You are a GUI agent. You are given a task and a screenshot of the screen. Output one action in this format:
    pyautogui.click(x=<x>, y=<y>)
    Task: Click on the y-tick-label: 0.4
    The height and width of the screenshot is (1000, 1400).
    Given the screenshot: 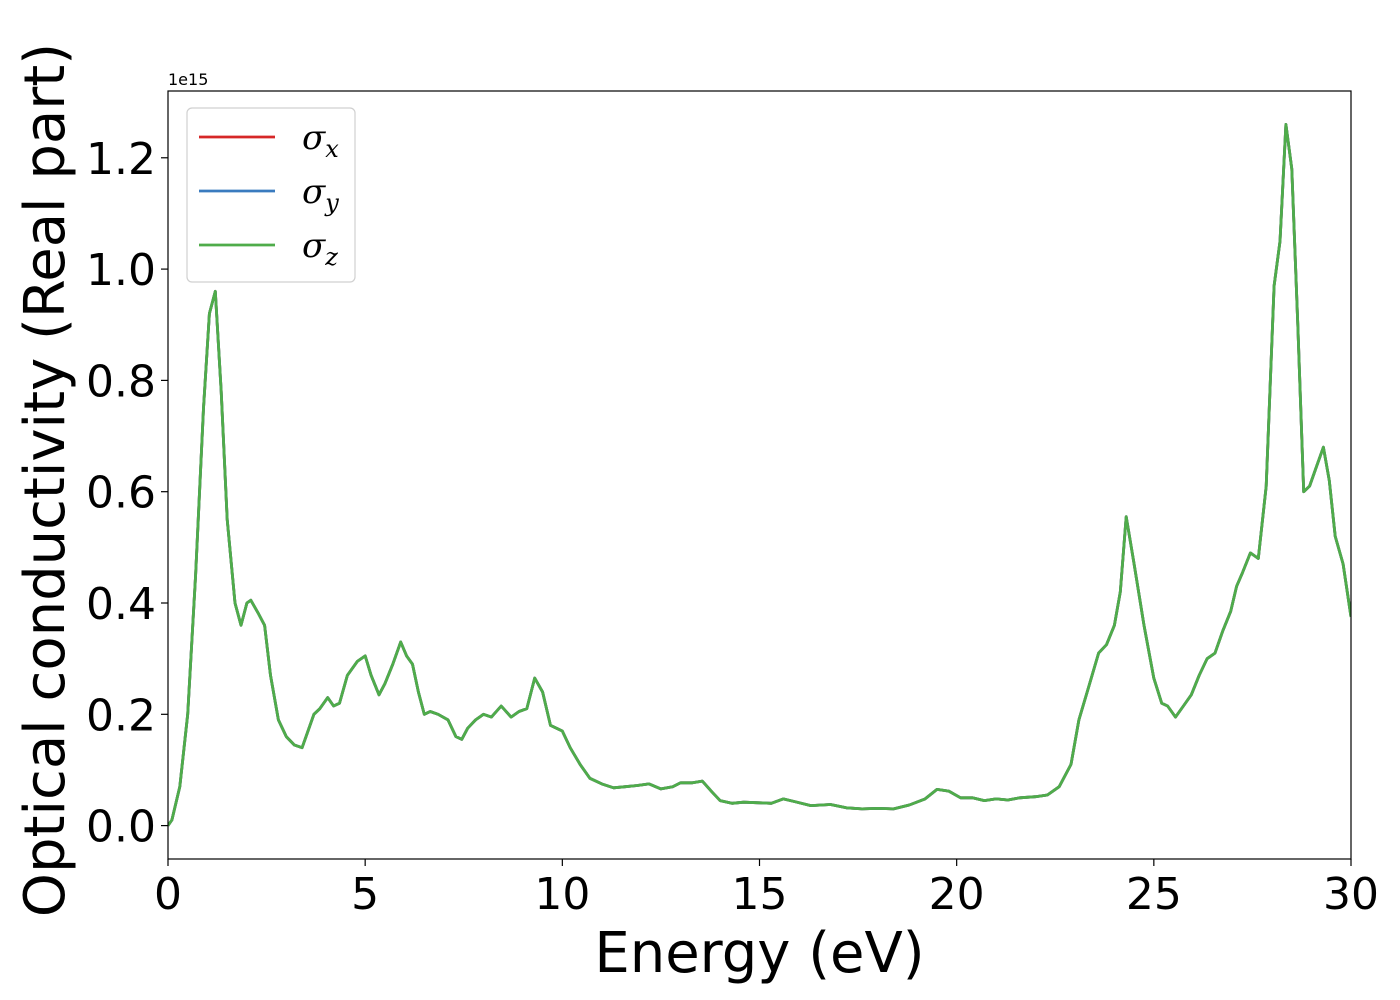 What is the action you would take?
    pyautogui.click(x=121, y=604)
    